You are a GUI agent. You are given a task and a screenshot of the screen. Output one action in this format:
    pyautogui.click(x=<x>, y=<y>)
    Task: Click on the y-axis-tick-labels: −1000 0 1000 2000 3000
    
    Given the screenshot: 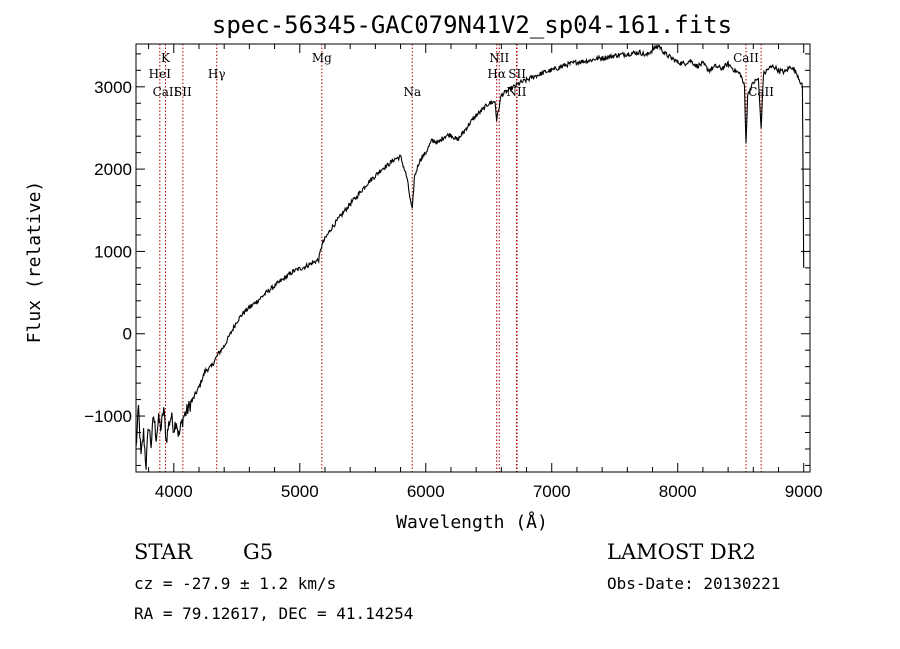 What is the action you would take?
    pyautogui.click(x=108, y=252)
    